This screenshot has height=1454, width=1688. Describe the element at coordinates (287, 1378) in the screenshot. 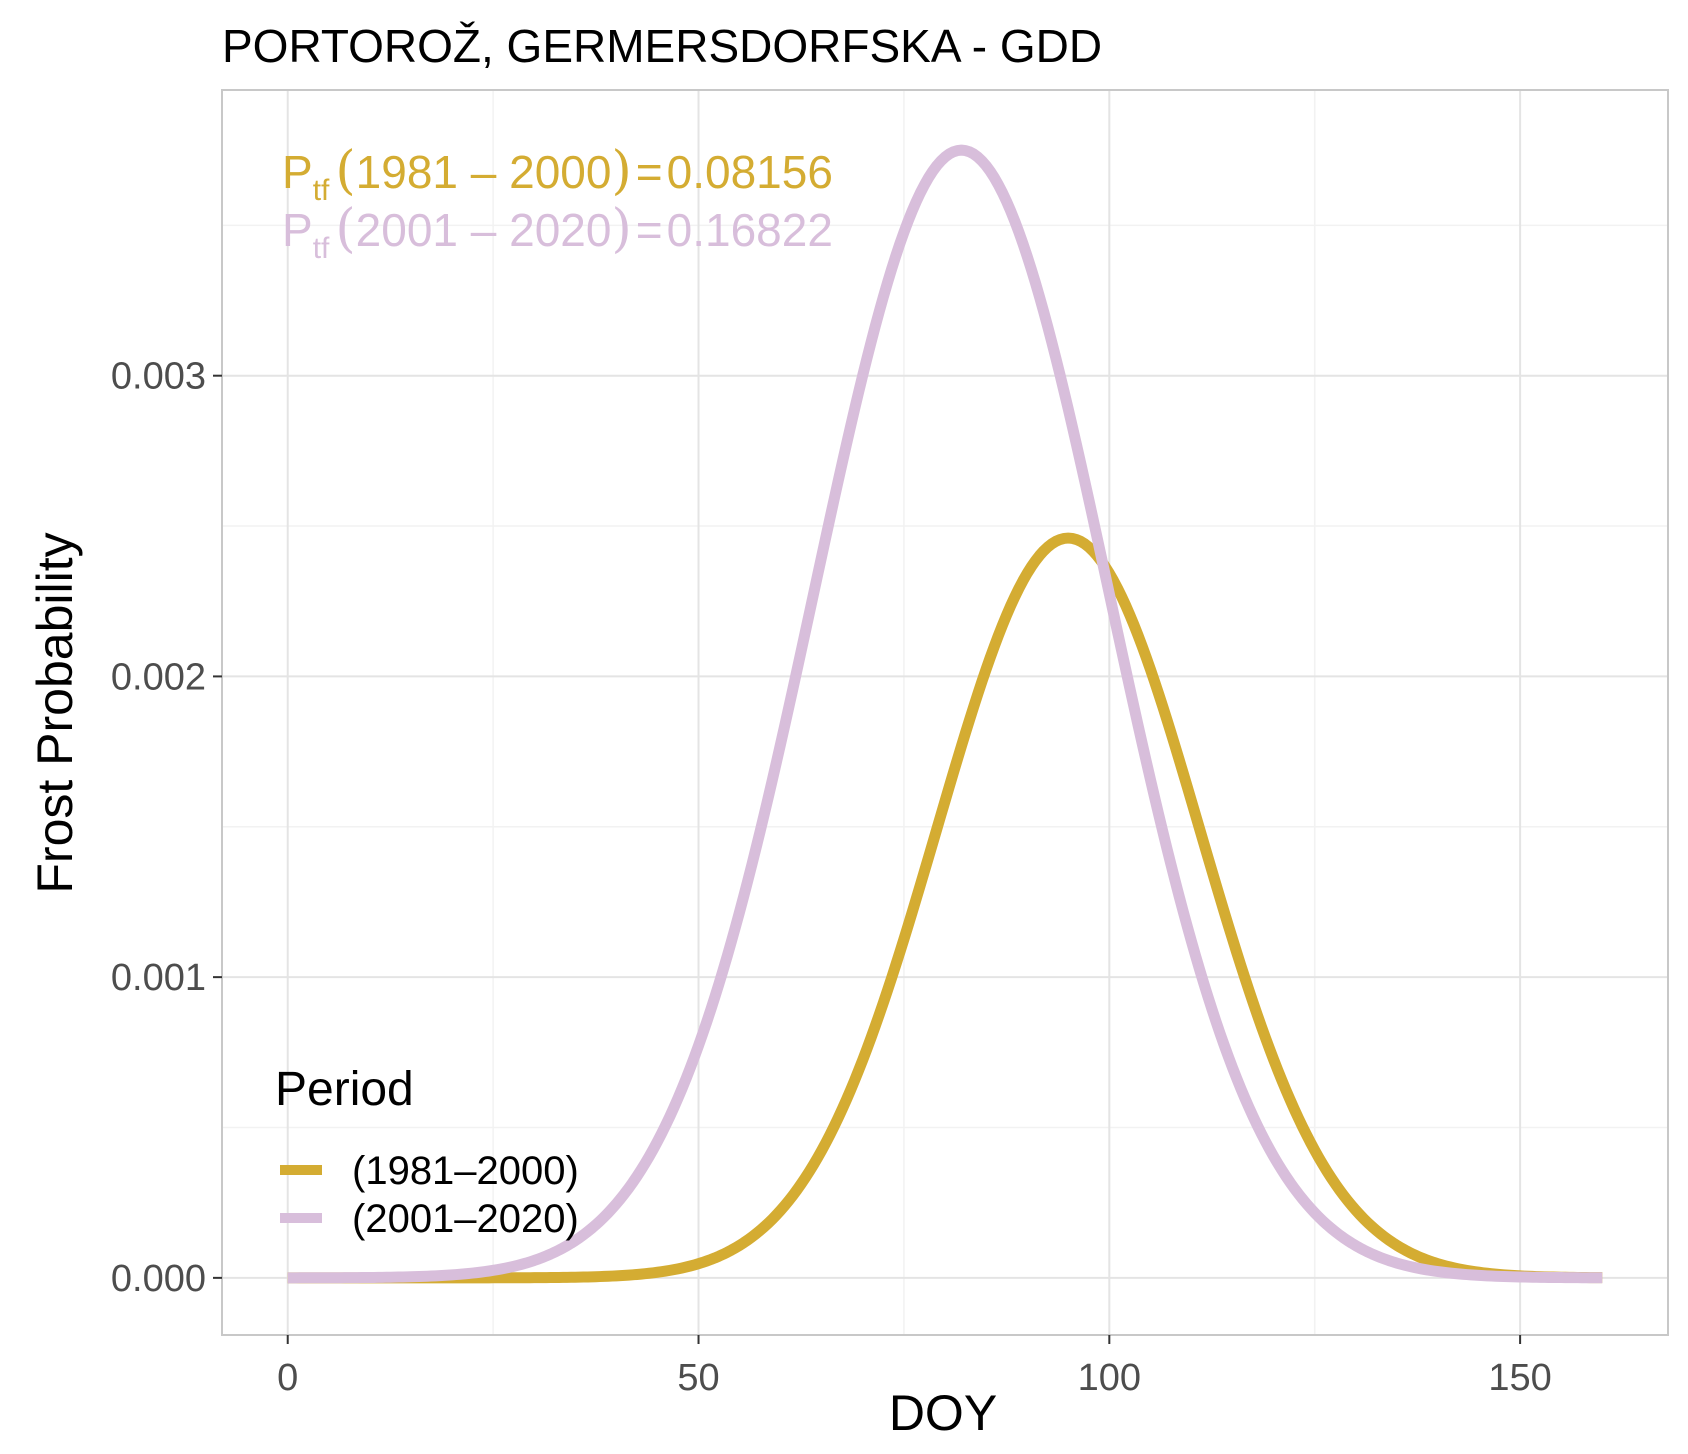

I see `x-tick-label: 0` at that location.